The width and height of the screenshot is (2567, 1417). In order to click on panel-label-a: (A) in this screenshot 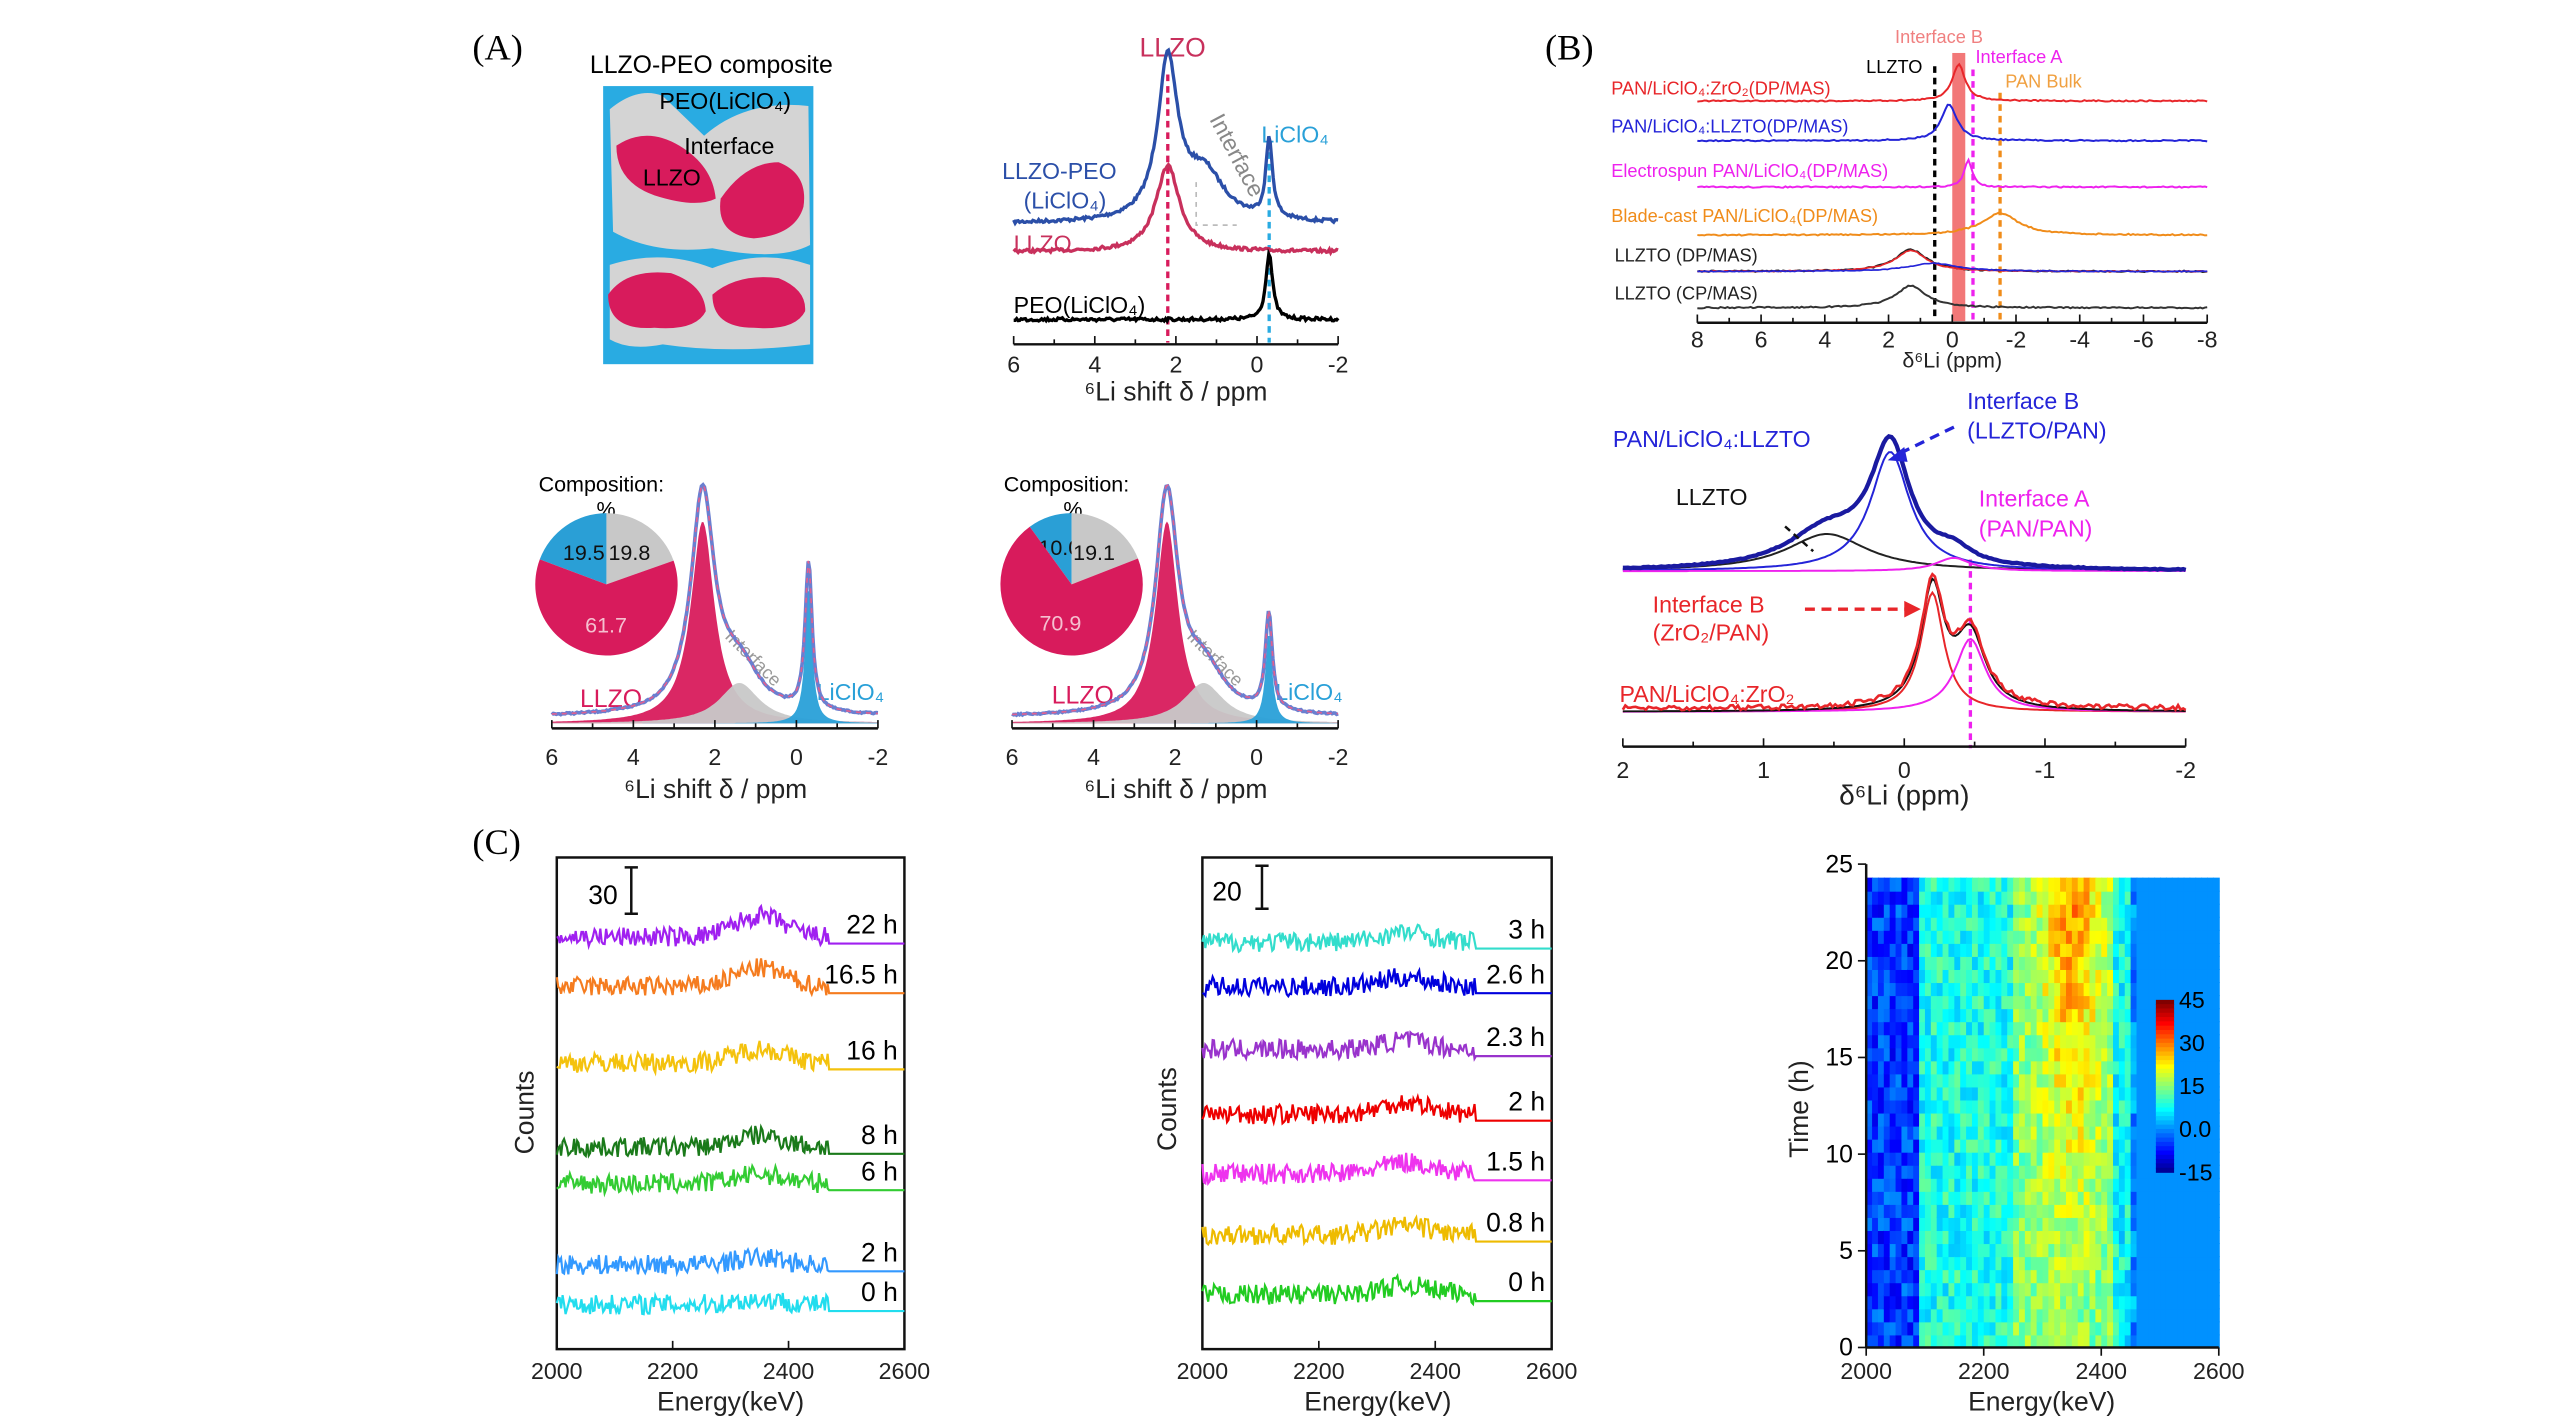, I will do `click(497, 48)`.